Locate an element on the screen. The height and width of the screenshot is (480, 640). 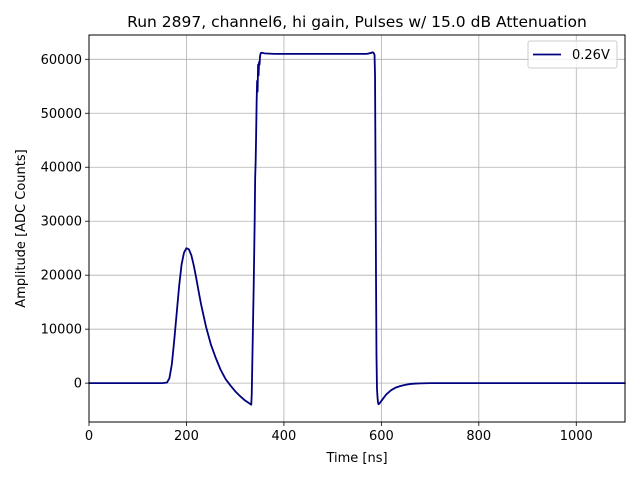
y-axis-label: Amplitude [ADC Counts] is located at coordinates (21, 228).